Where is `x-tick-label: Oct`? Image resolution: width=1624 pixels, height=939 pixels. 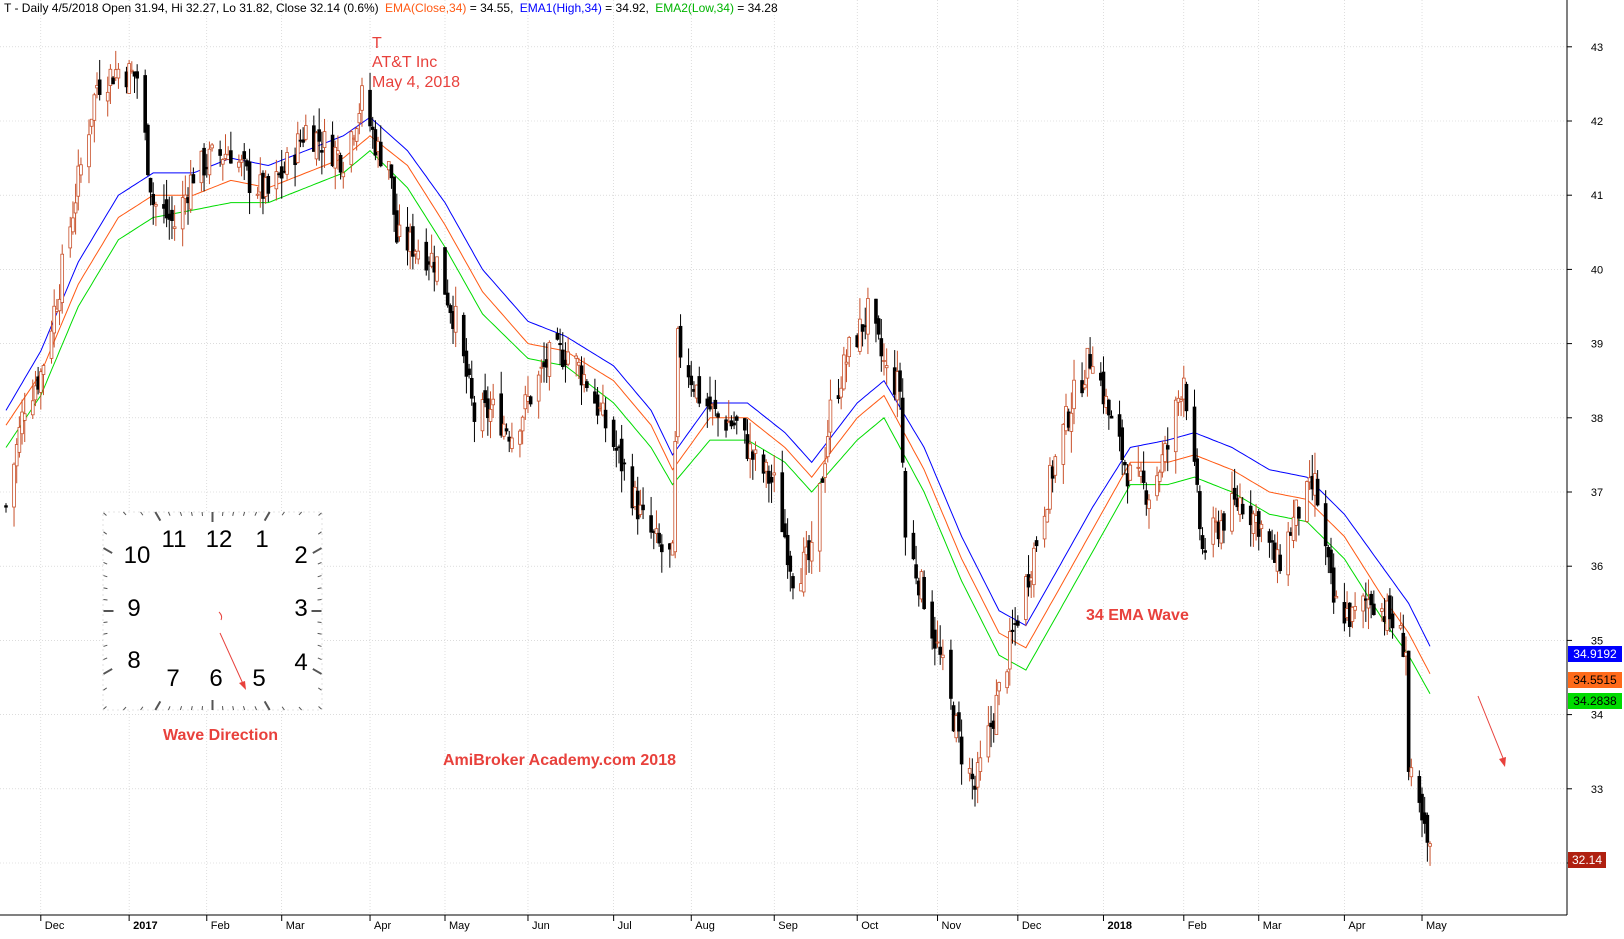
x-tick-label: Oct is located at coordinates (869, 926).